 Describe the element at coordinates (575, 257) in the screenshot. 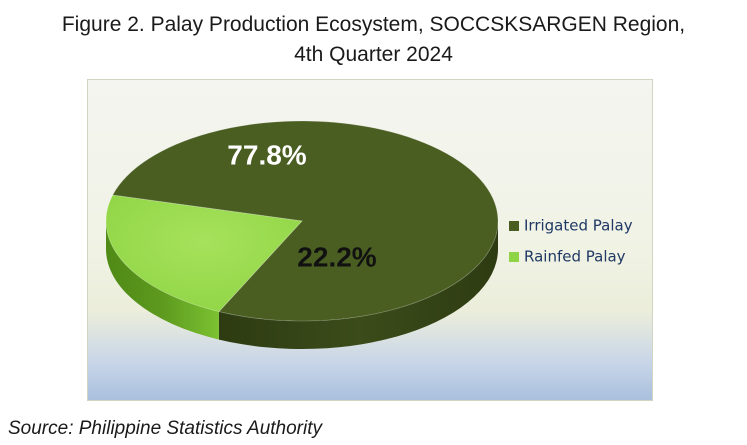

I see `legend-label-1: Rainfed Palay` at that location.